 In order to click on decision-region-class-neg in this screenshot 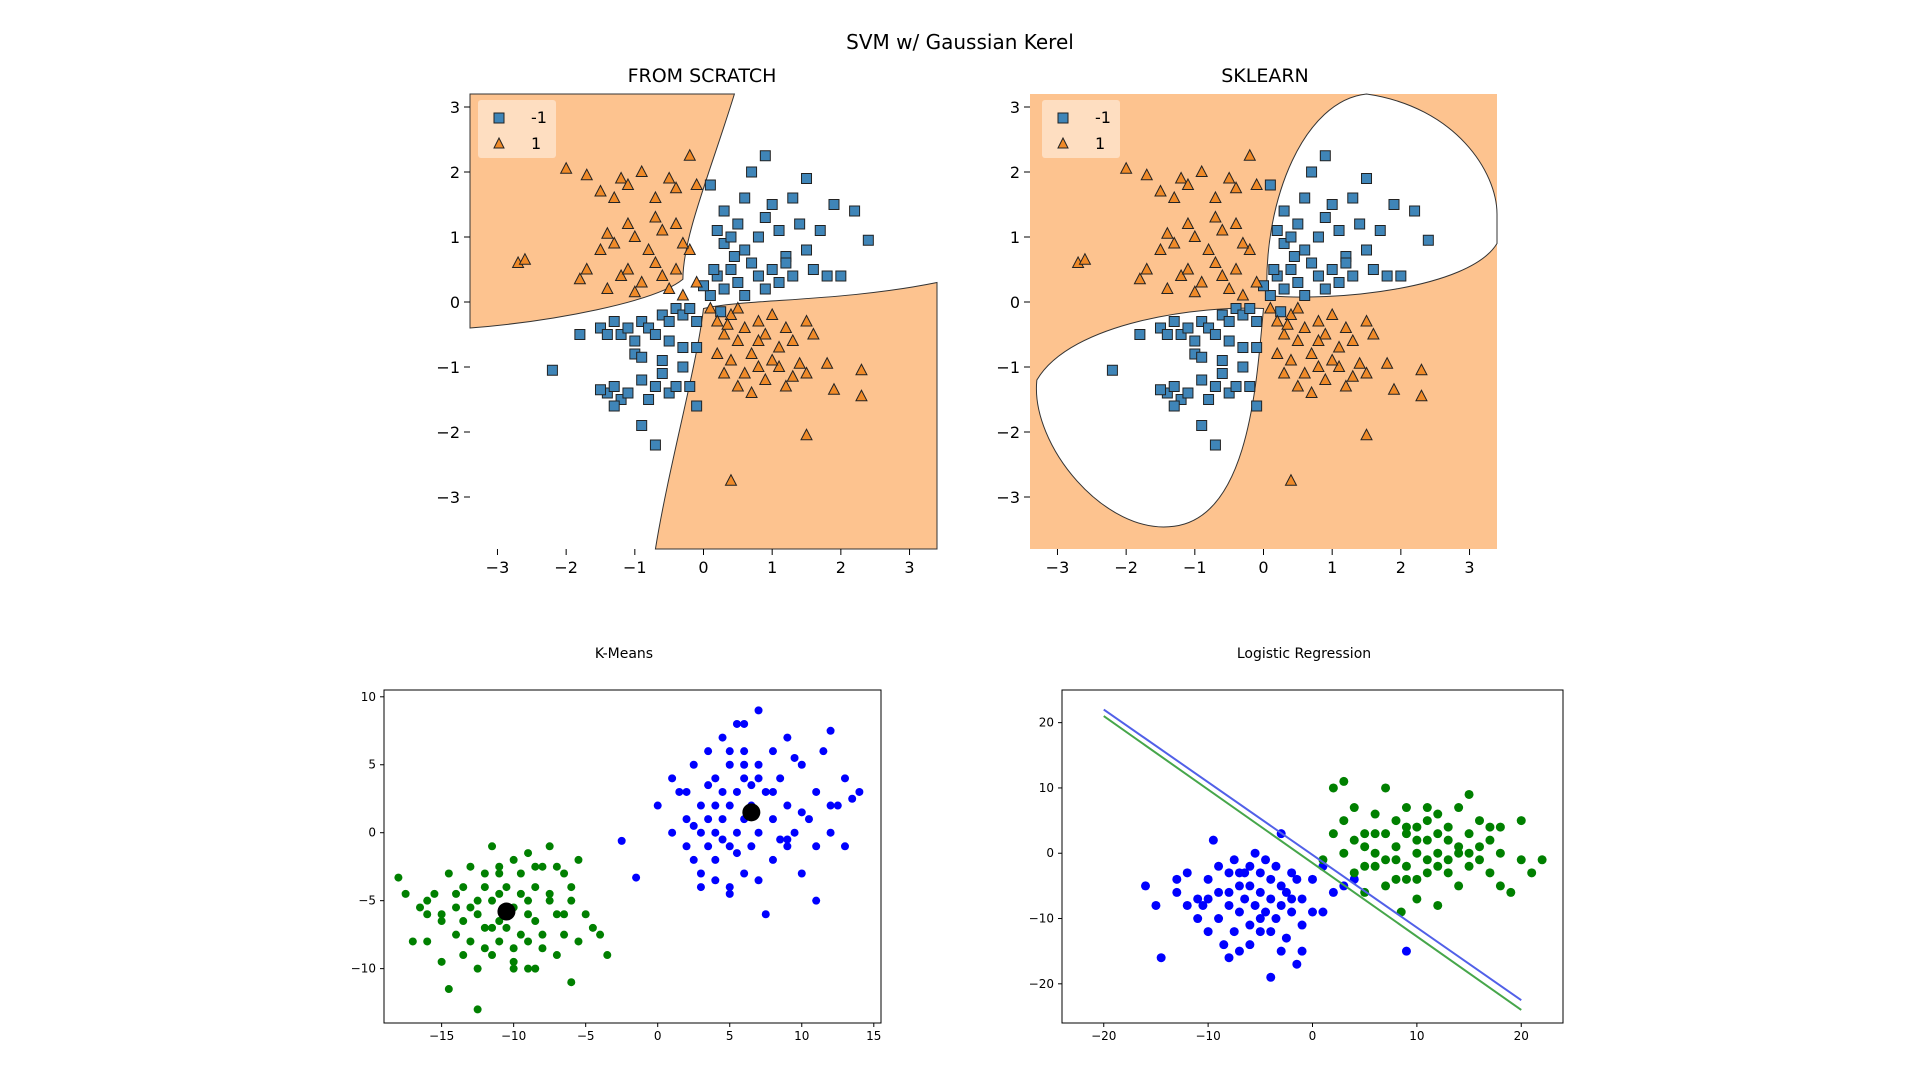, I will do `click(1382, 195)`.